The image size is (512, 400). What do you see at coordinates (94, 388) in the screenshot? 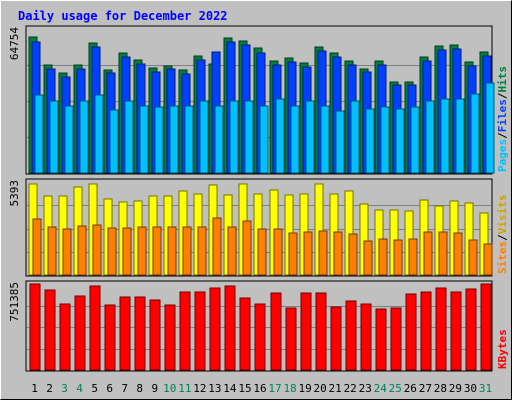
I see `day-label-5: 5` at bounding box center [94, 388].